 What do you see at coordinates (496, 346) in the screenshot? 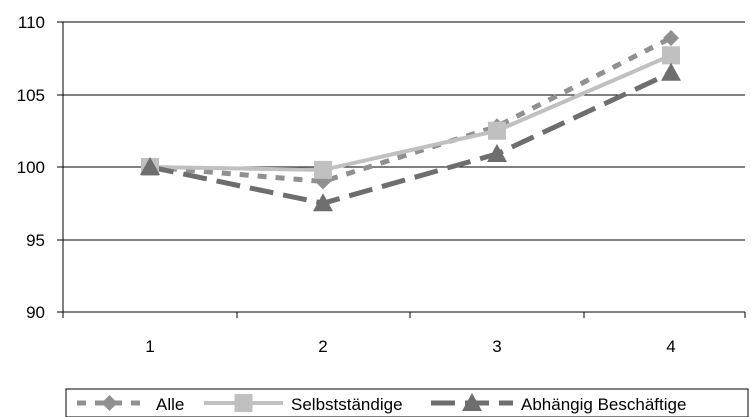
I see `x-tick-label-3: 3` at bounding box center [496, 346].